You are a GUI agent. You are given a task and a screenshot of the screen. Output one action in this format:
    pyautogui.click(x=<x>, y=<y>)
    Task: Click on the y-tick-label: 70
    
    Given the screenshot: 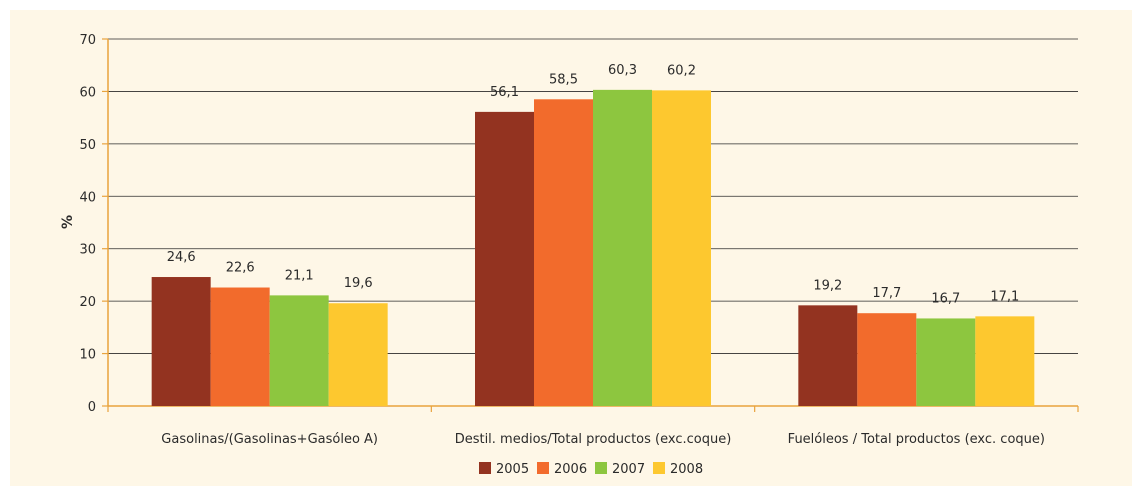 What is the action you would take?
    pyautogui.click(x=87, y=40)
    